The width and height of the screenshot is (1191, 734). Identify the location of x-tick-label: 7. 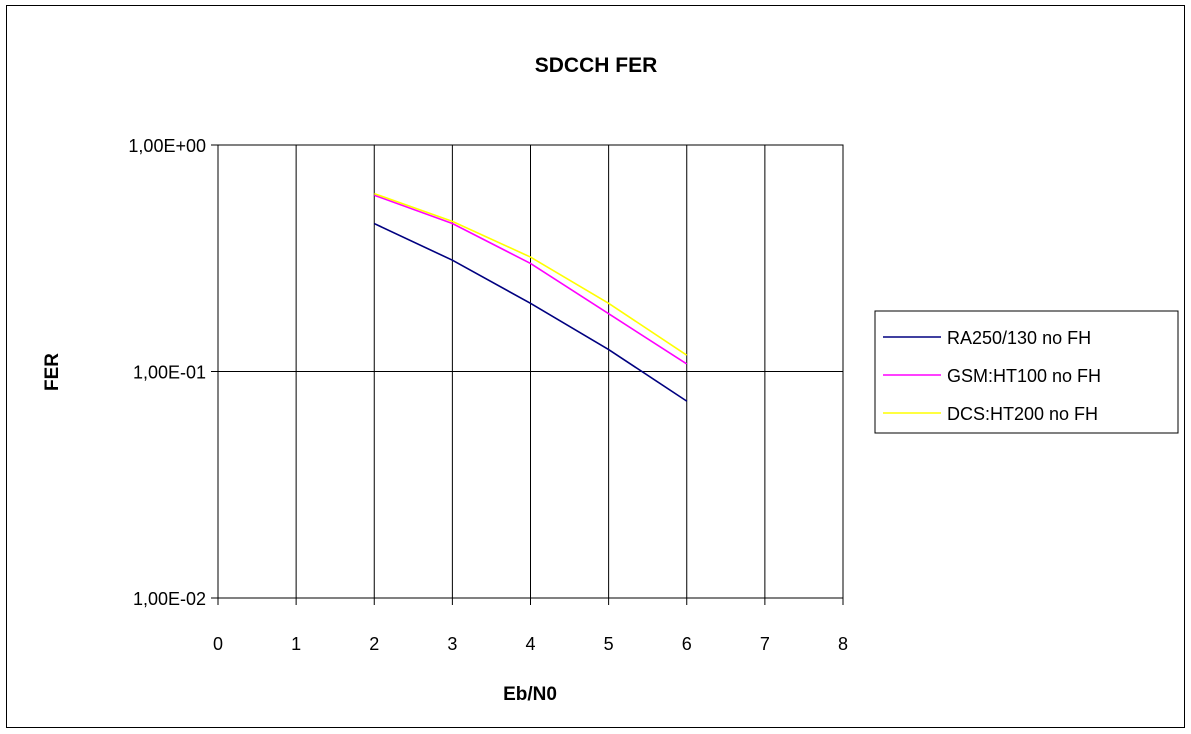
(765, 644).